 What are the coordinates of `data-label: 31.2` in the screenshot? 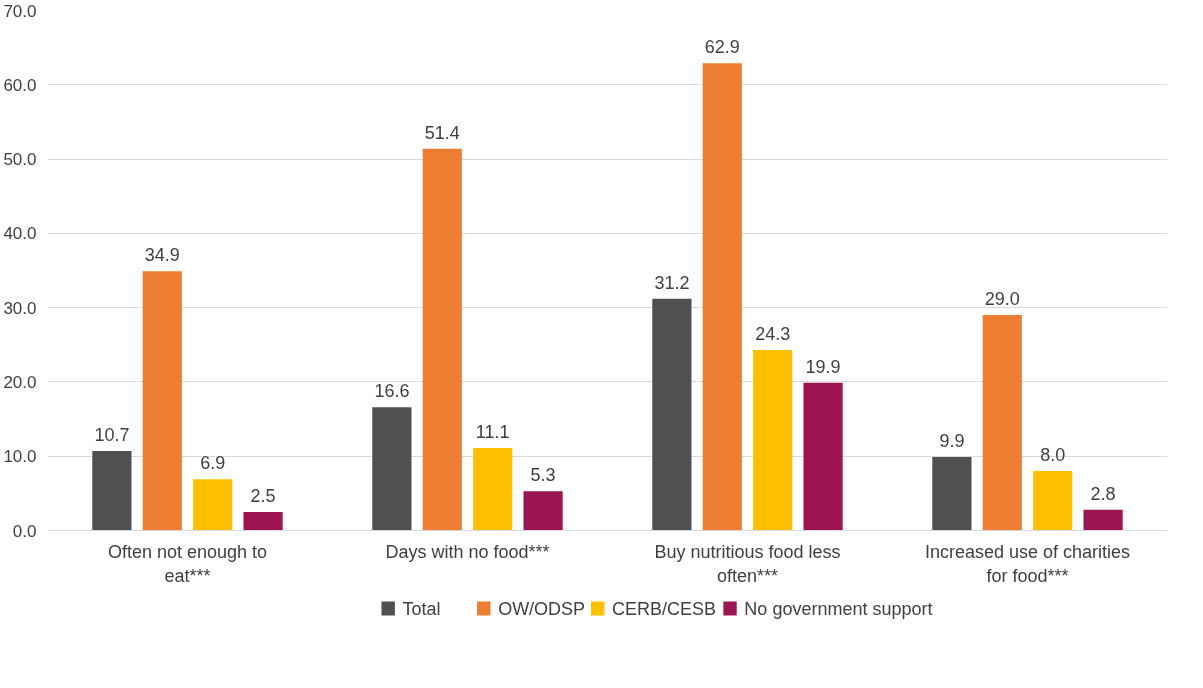 It's located at (672, 282).